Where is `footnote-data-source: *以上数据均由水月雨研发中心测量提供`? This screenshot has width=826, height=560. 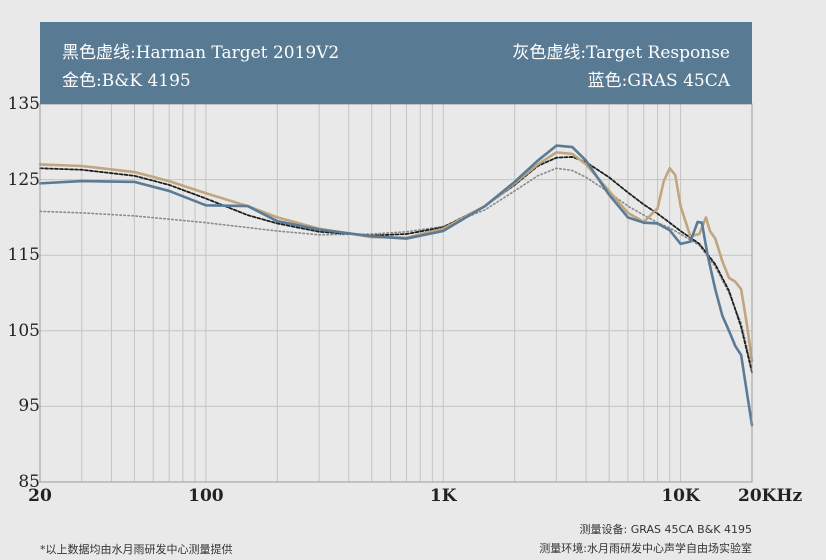
footnote-data-source: *以上数据均由水月雨研发中心测量提供 is located at coordinates (136, 549).